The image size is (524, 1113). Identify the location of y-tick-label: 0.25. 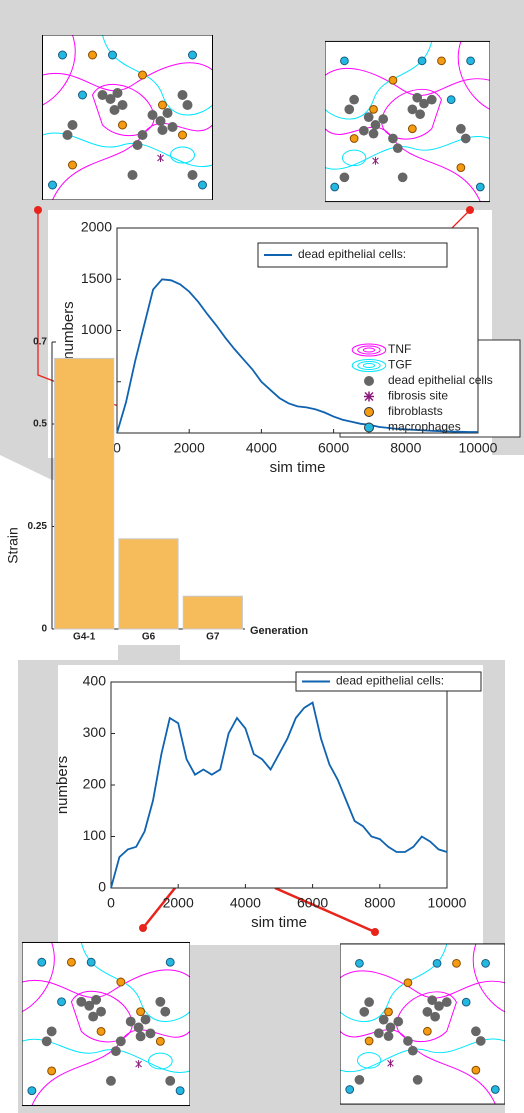
(38, 526).